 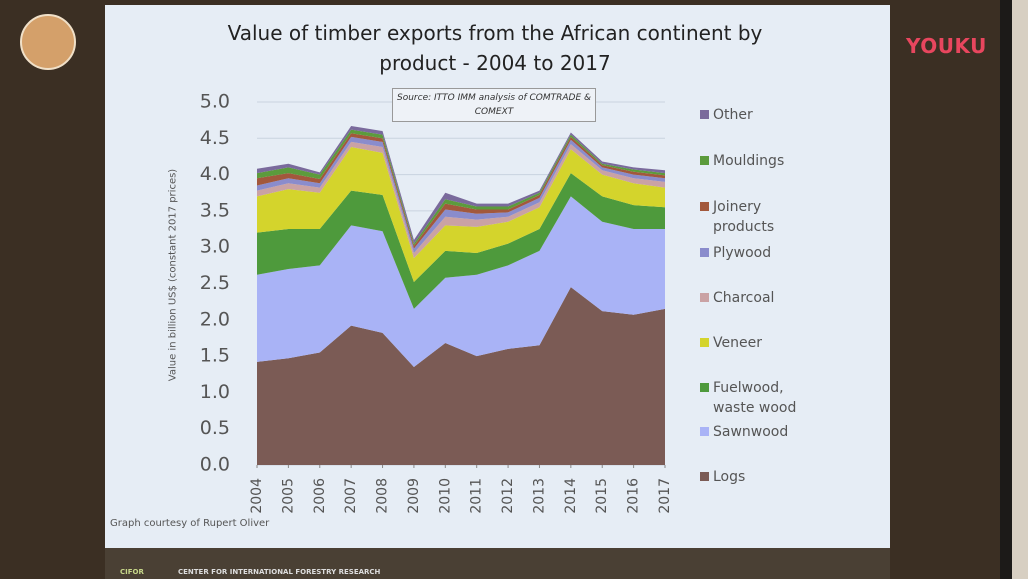 I want to click on legend-item: Fuelwood, waste wood, so click(x=760, y=398).